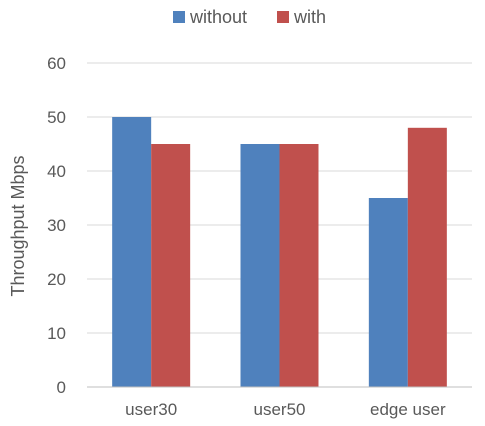 The height and width of the screenshot is (426, 485). I want to click on y-tick-label: 30, so click(56, 225).